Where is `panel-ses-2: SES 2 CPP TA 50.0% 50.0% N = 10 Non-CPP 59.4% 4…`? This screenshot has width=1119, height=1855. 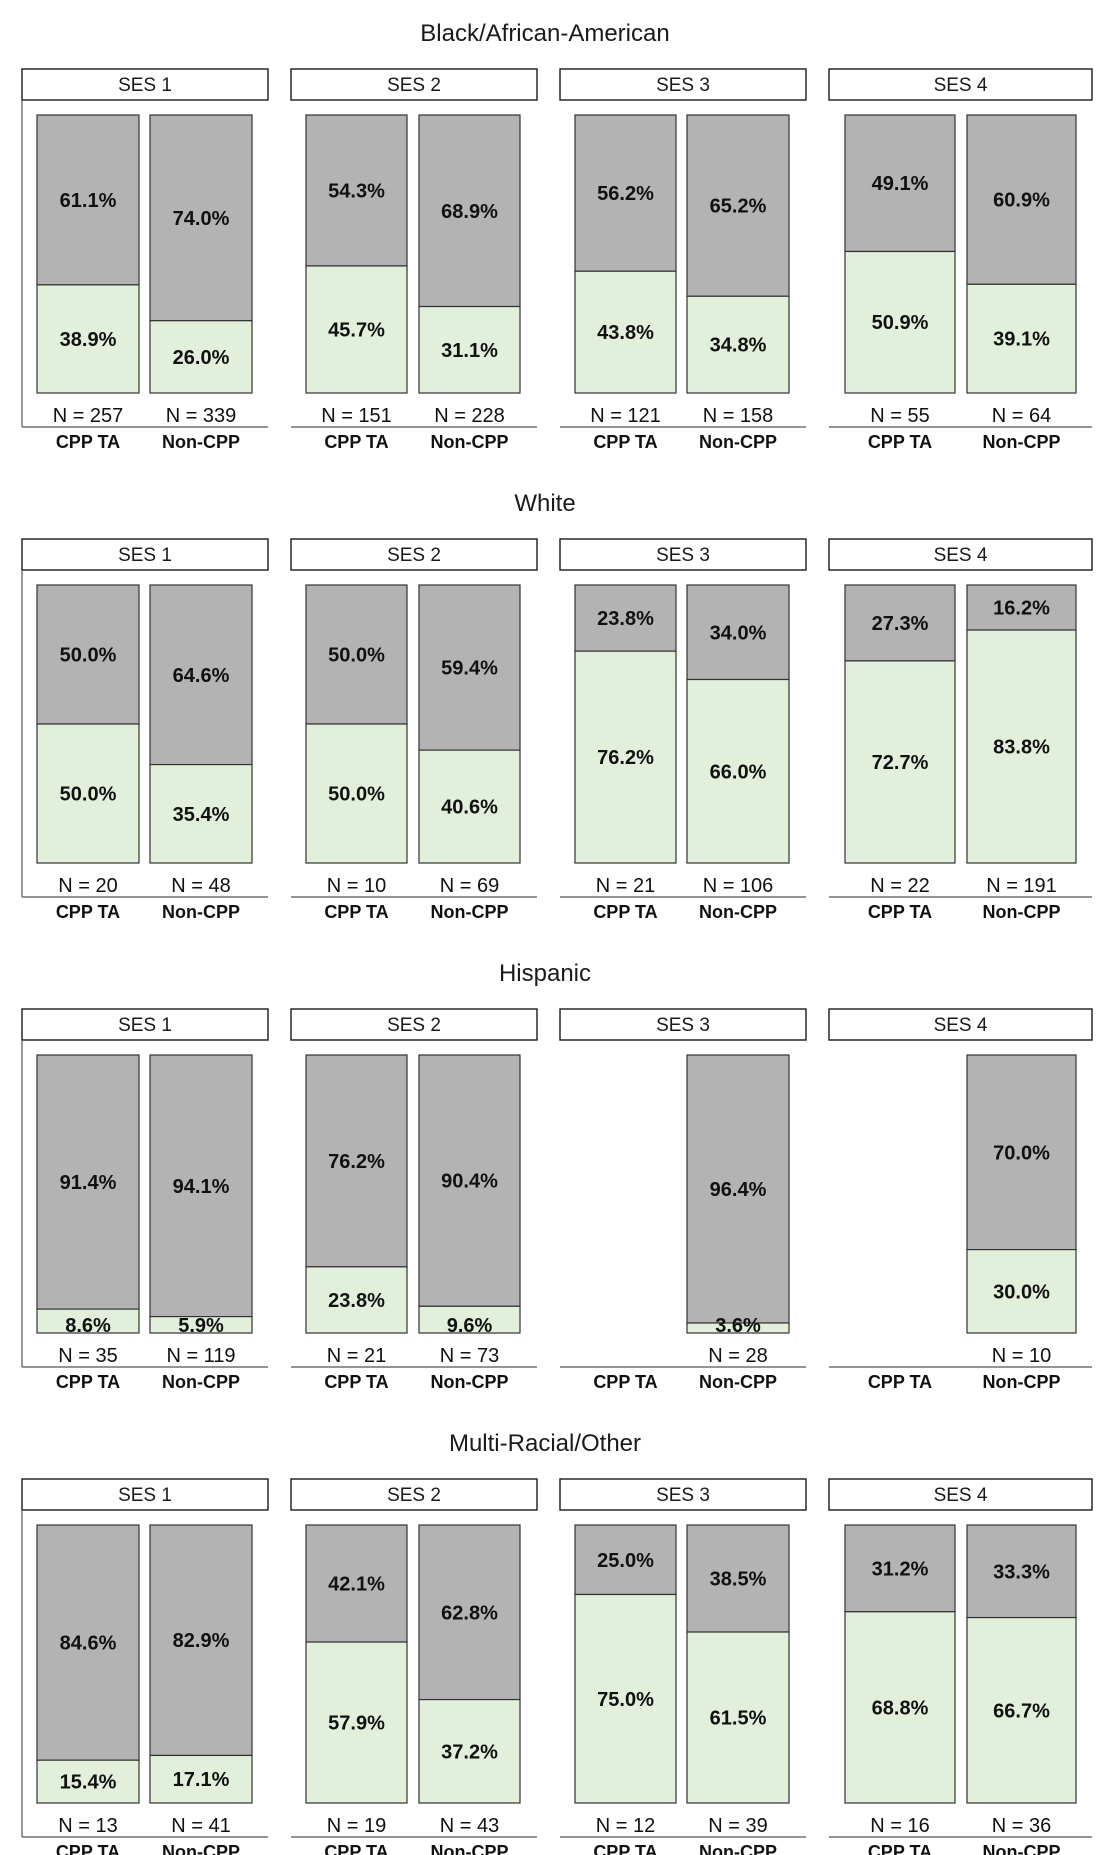
panel-ses-2: SES 2 CPP TA 50.0% 50.0% N = 10 Non-CPP 59.4% 4… is located at coordinates (414, 730).